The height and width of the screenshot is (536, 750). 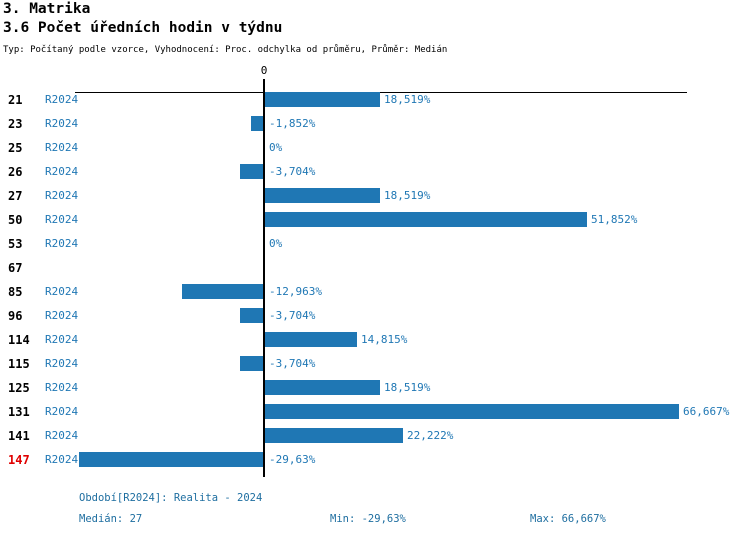 What do you see at coordinates (19, 340) in the screenshot?
I see `row-category-label: 114` at bounding box center [19, 340].